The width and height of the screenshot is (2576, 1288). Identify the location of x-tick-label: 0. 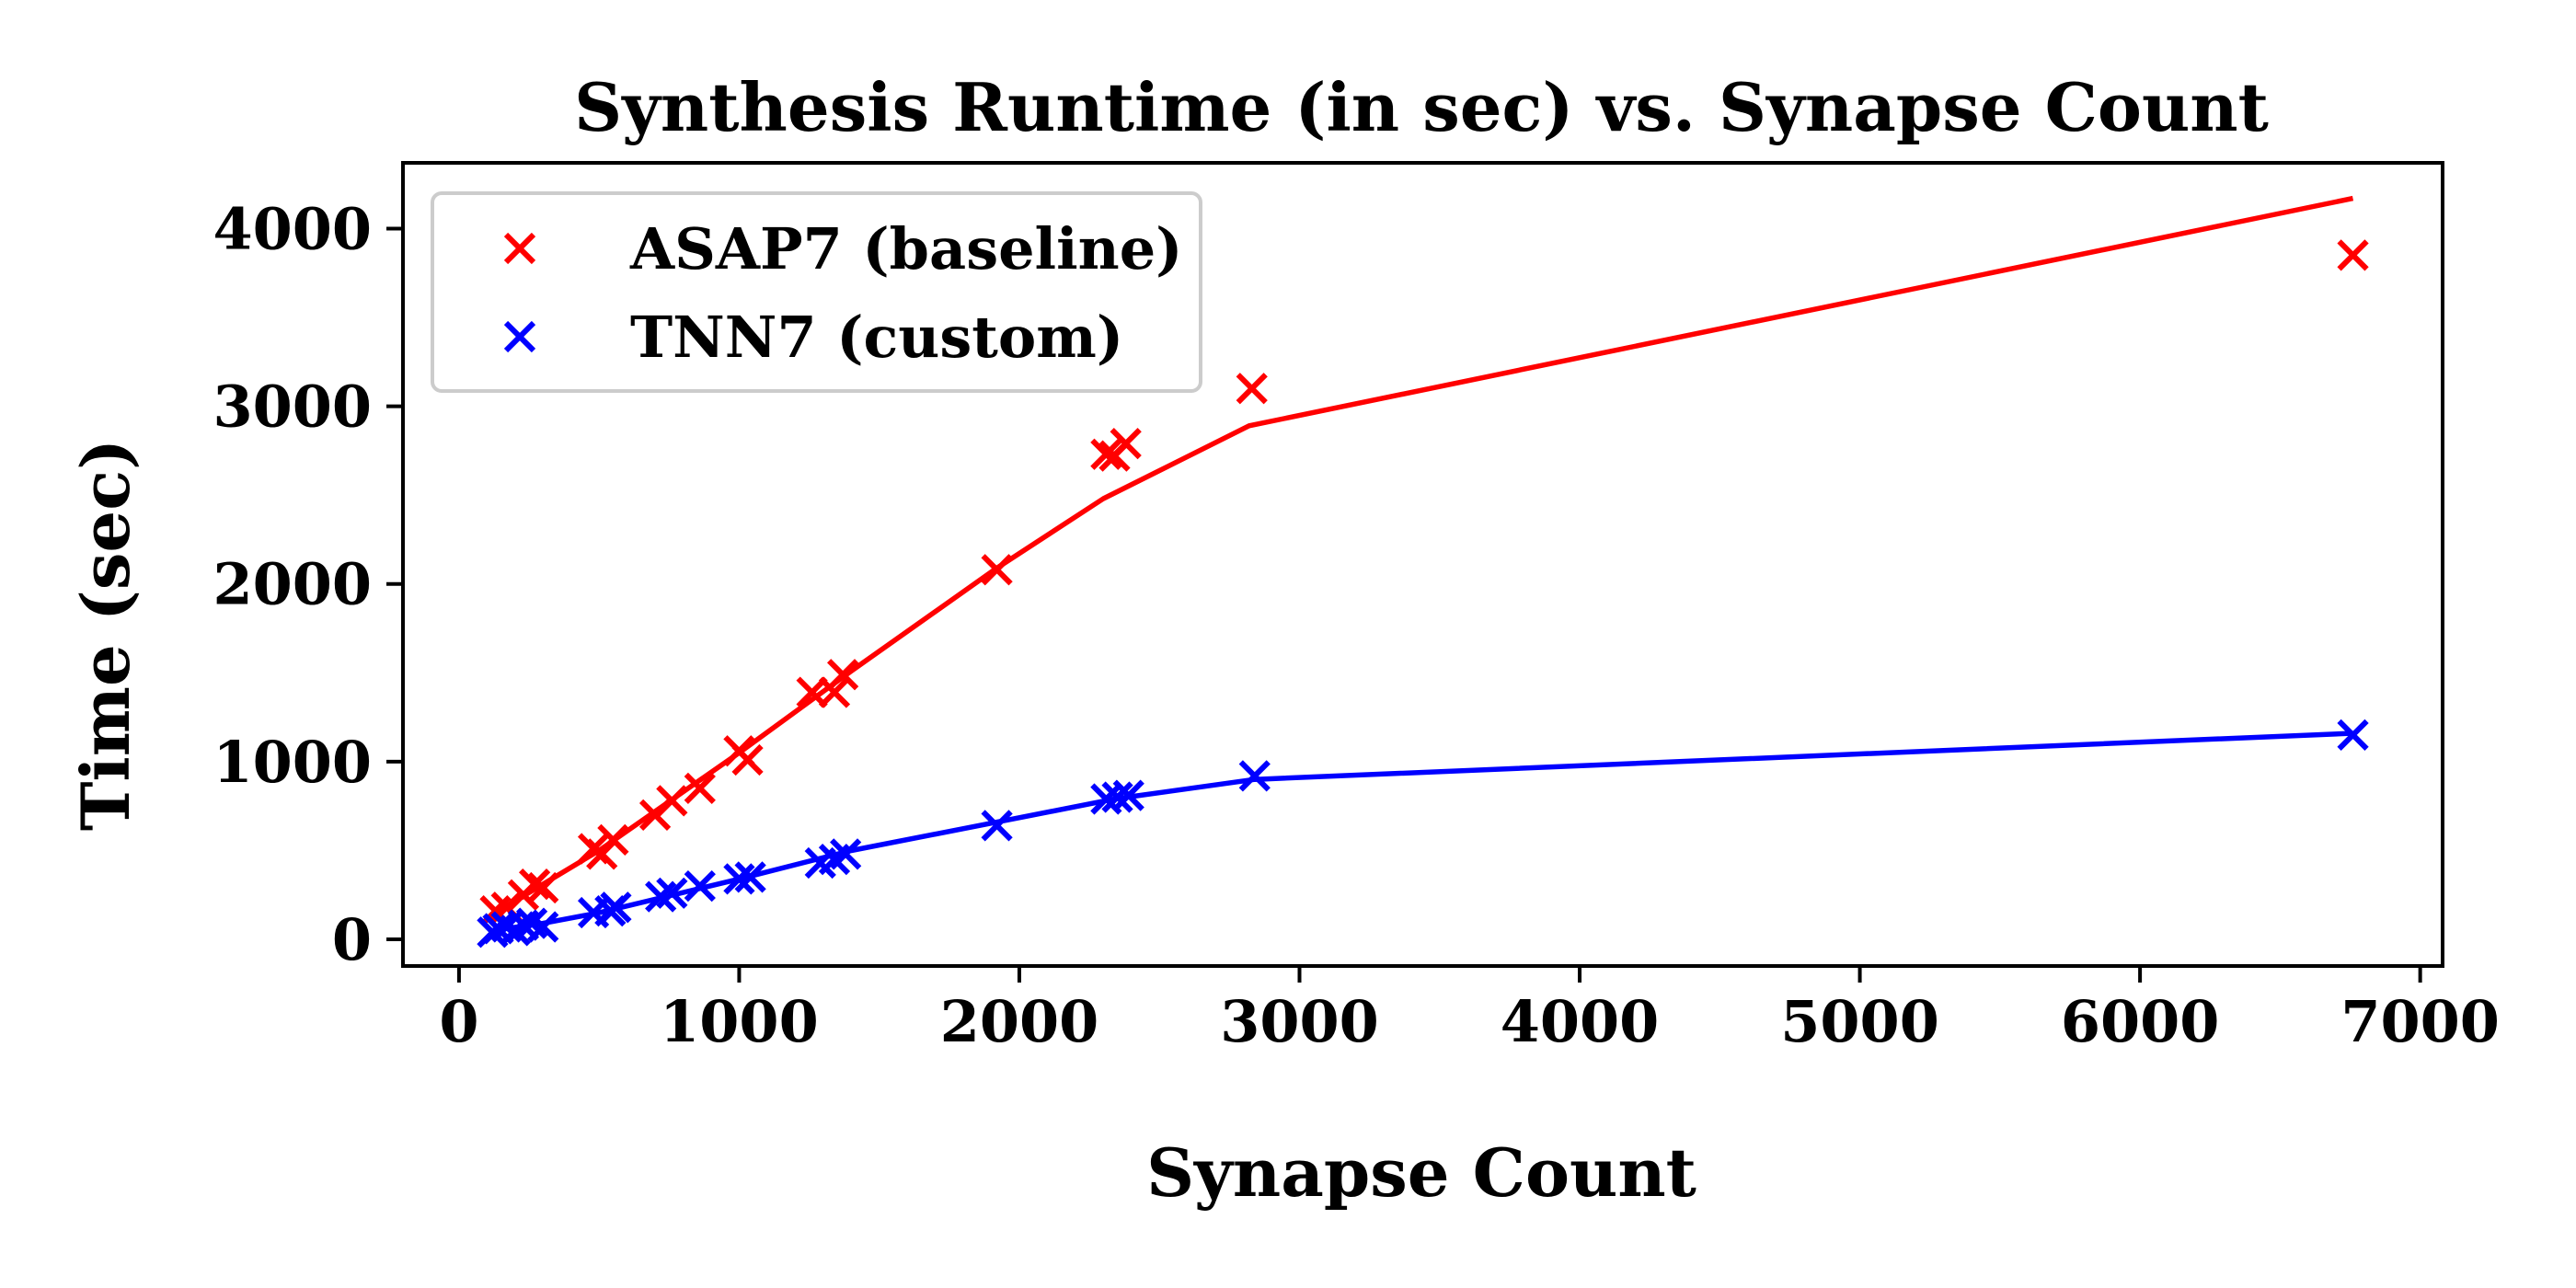
(458, 1021).